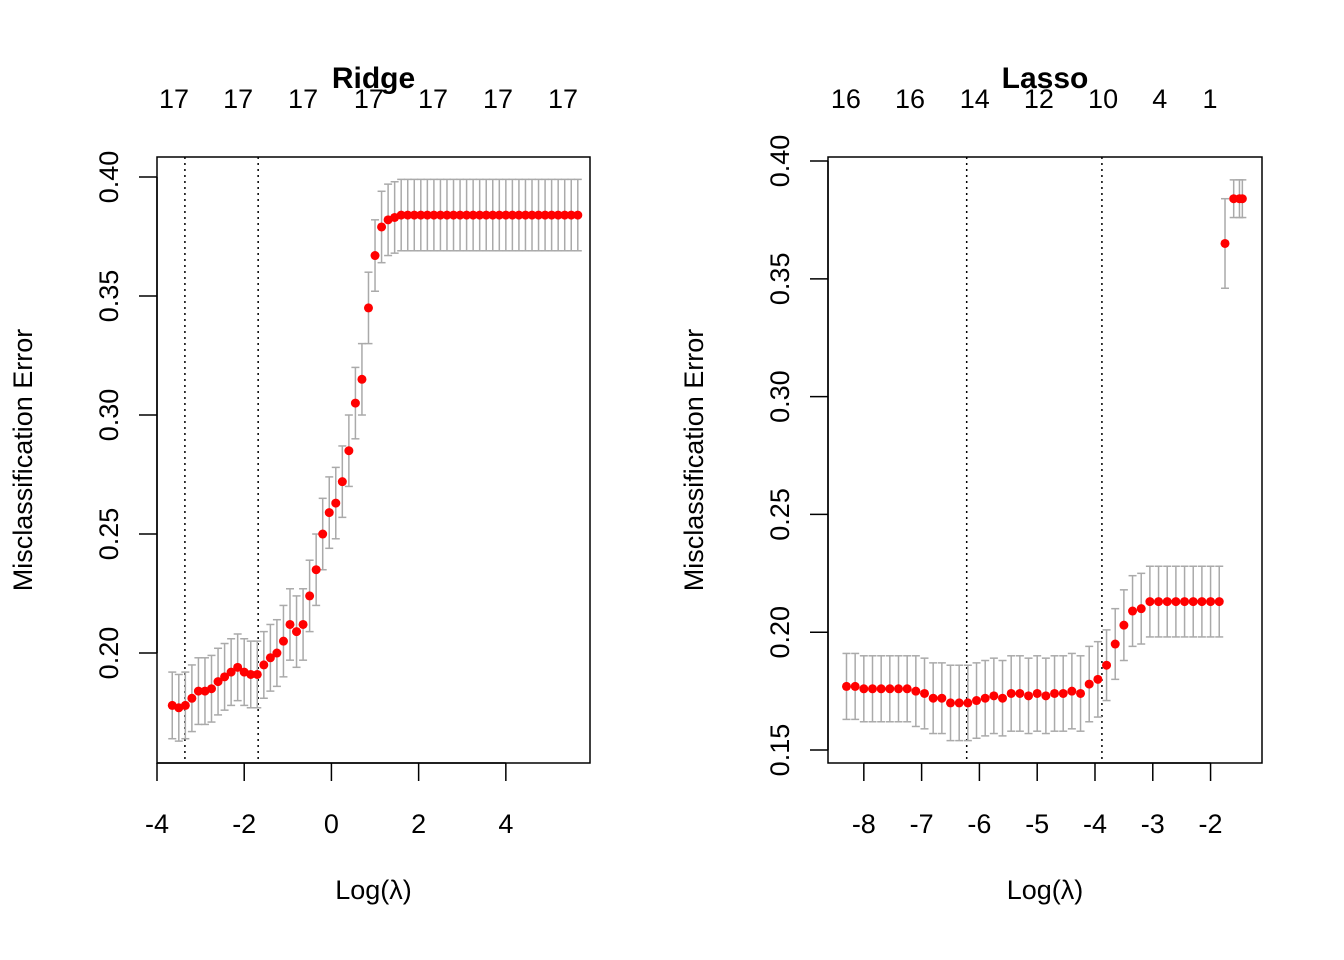 The image size is (1344, 960). Describe the element at coordinates (1153, 824) in the screenshot. I see `x-tick-label: -3` at that location.